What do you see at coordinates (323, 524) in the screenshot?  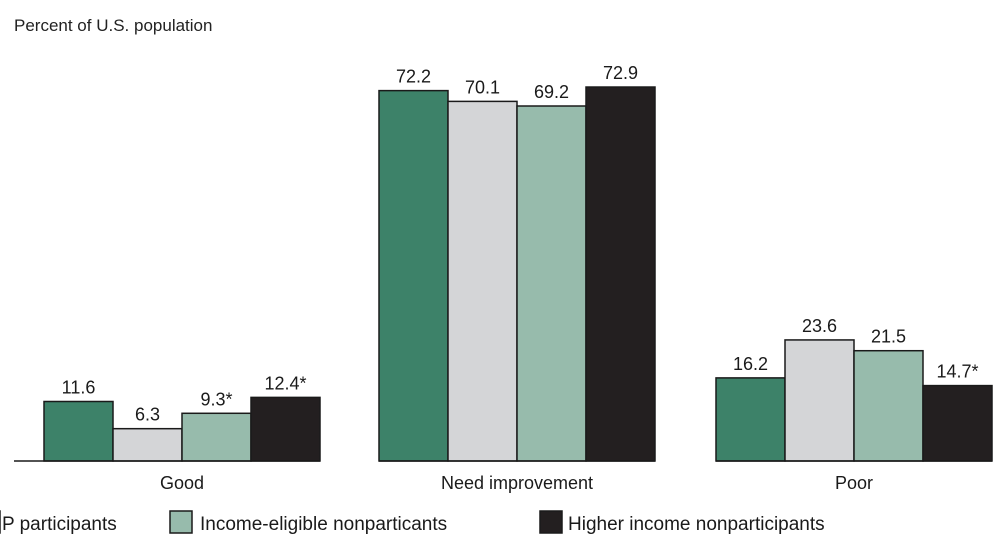 I see `legend-label-series-3: Income-eligible nonparticants` at bounding box center [323, 524].